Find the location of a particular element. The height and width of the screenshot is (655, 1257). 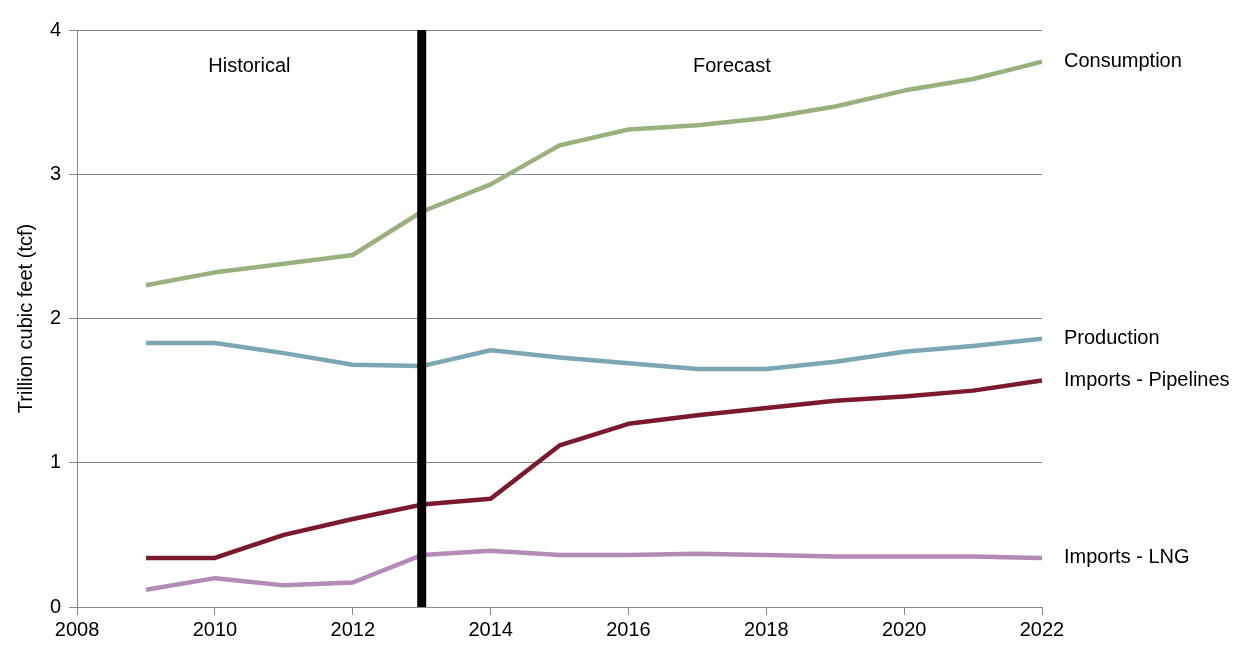

y-tick-label: 3 is located at coordinates (56, 172).